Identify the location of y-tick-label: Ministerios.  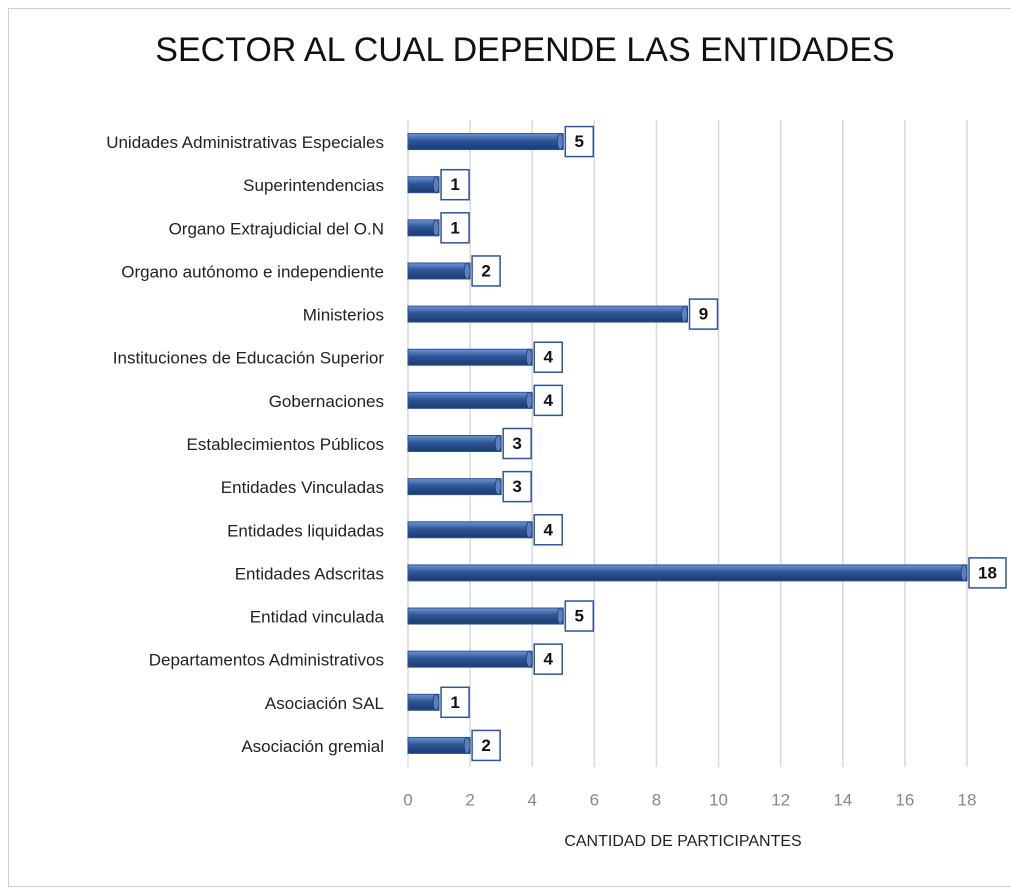
(343, 315).